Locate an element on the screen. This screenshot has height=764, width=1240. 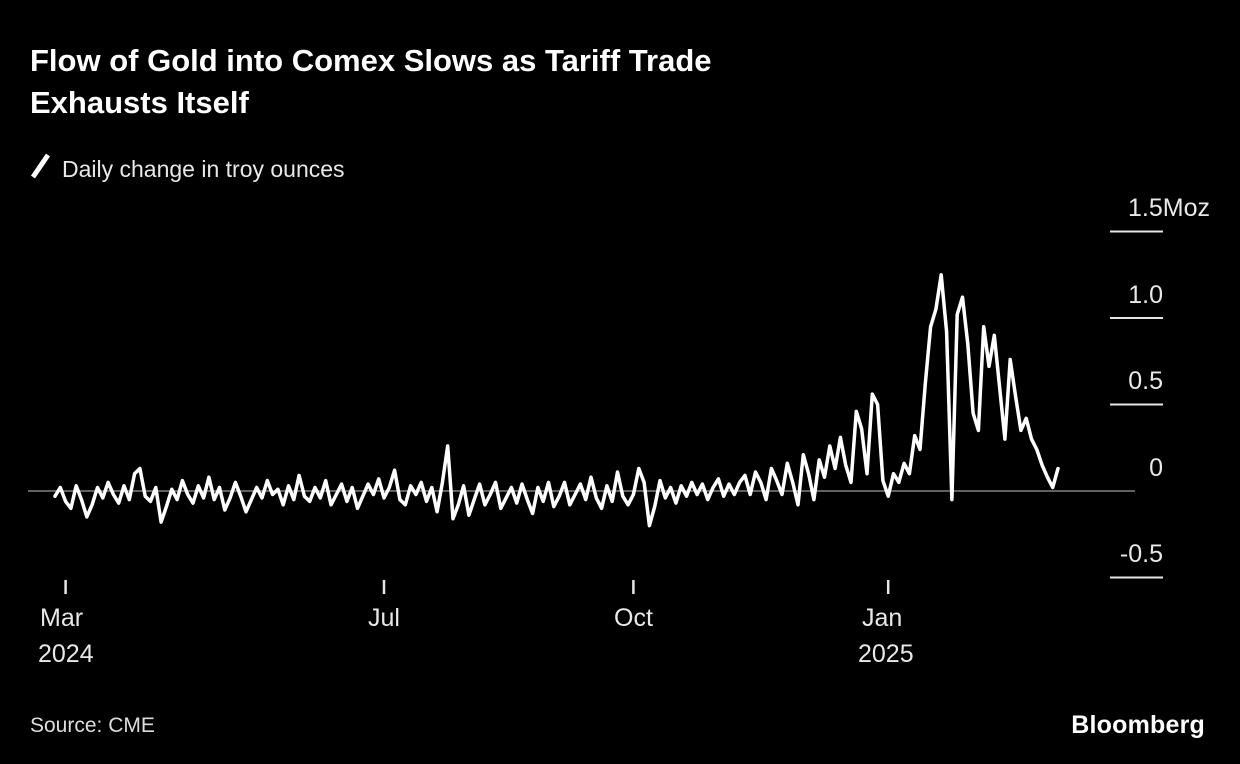
source-credit: Source: CME is located at coordinates (92, 725).